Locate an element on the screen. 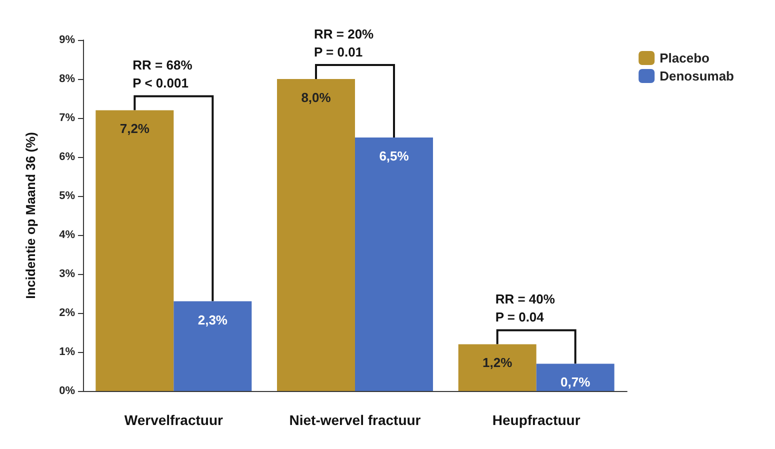  y-tick-label: 9% is located at coordinates (67, 40).